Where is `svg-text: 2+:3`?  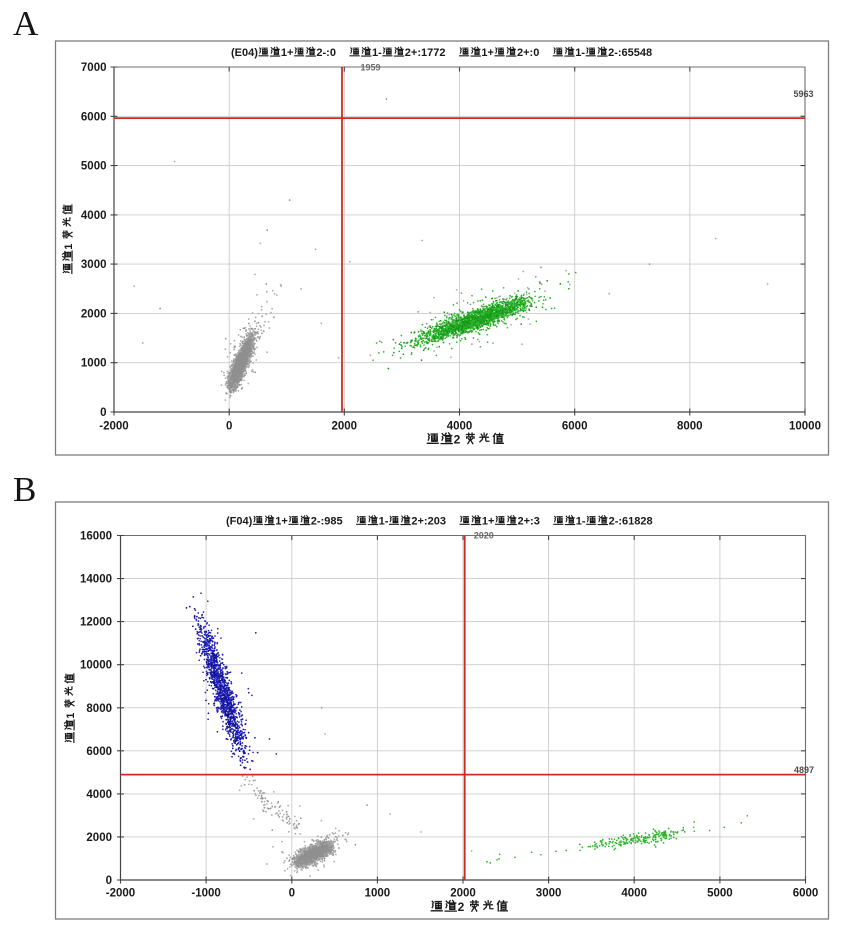
svg-text: 2+:3 is located at coordinates (529, 522).